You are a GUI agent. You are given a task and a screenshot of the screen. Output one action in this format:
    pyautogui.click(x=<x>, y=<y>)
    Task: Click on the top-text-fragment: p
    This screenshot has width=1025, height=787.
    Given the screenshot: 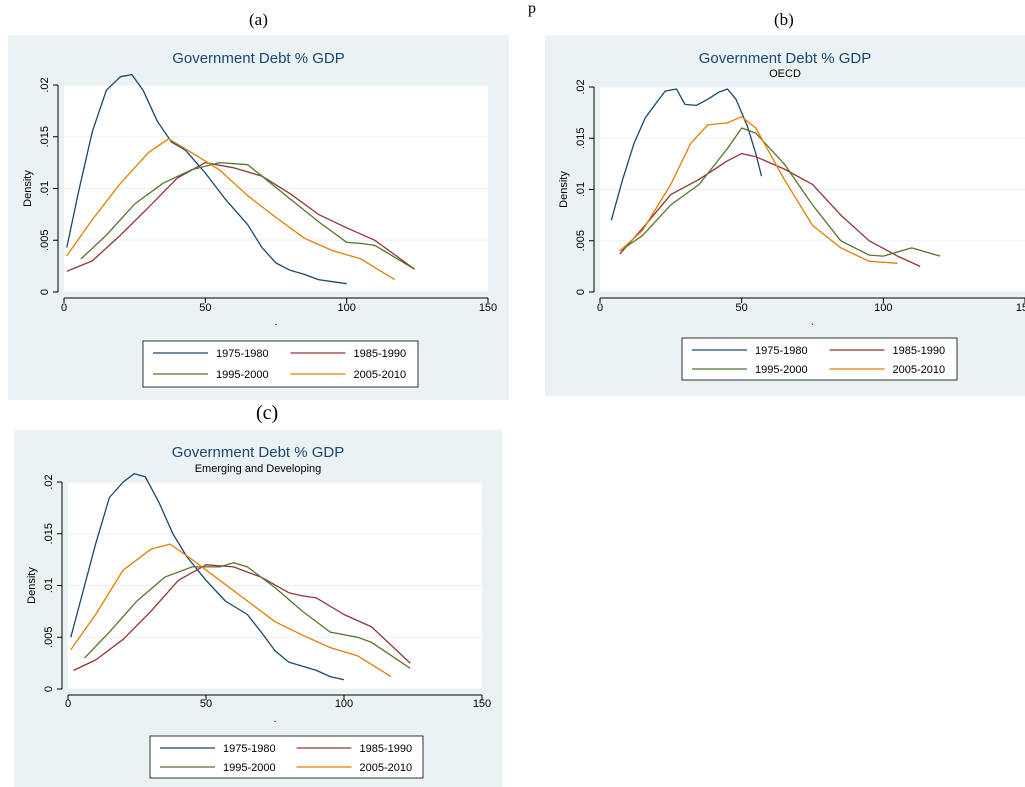 What is the action you would take?
    pyautogui.click(x=532, y=8)
    